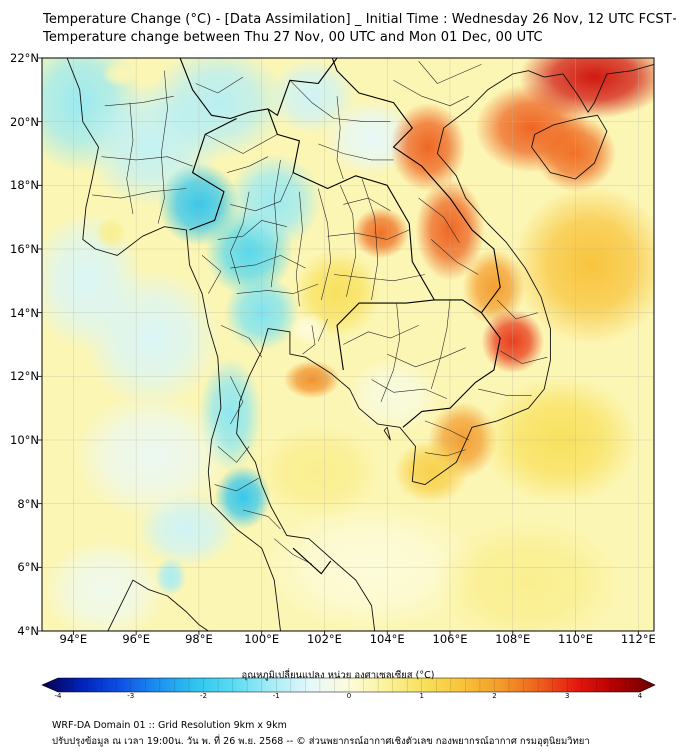 This screenshot has width=676, height=756. What do you see at coordinates (24, 312) in the screenshot?
I see `lat-label: 14°N` at bounding box center [24, 312].